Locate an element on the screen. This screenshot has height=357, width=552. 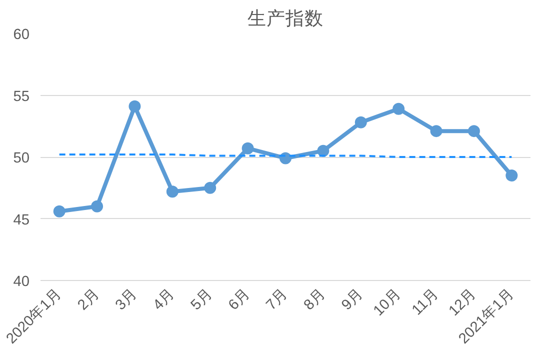
y-tick-label: 40 is located at coordinates (21, 282).